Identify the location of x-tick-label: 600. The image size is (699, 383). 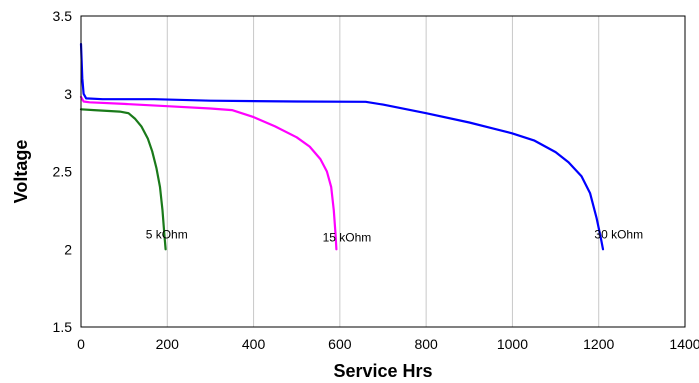
(340, 344).